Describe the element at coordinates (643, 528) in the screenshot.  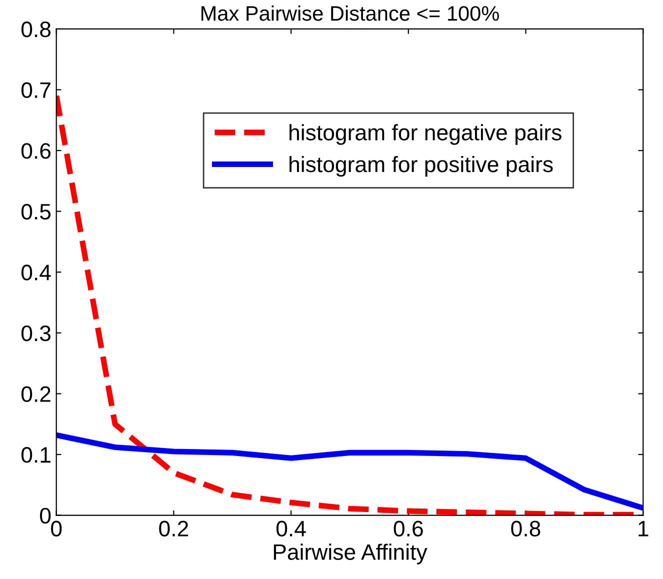
I see `x-tick-label: 1` at that location.